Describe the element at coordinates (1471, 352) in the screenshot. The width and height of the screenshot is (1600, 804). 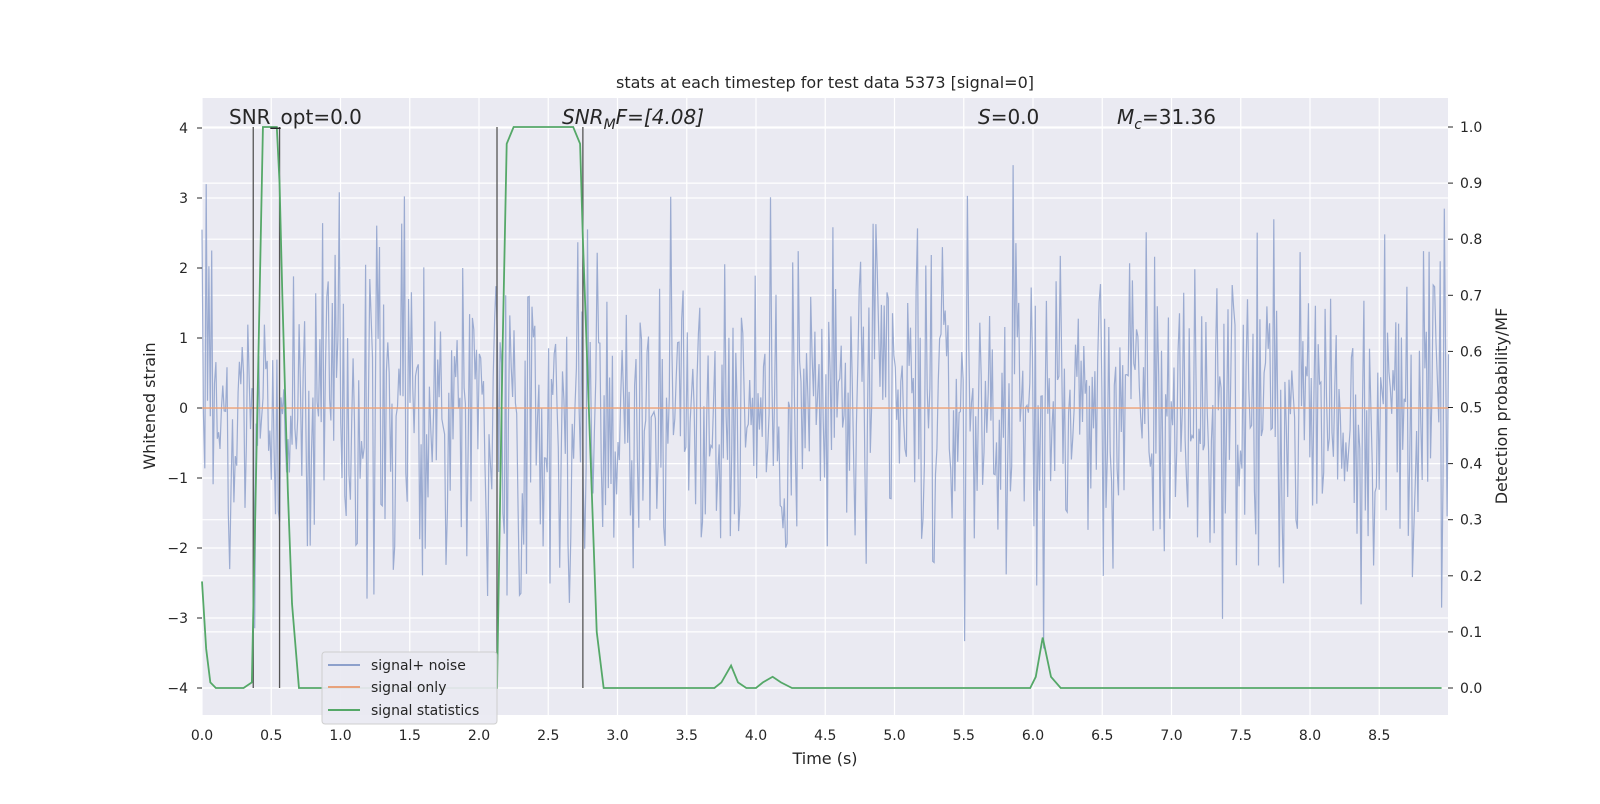
I see `y-right-tick-label: 0.6` at that location.